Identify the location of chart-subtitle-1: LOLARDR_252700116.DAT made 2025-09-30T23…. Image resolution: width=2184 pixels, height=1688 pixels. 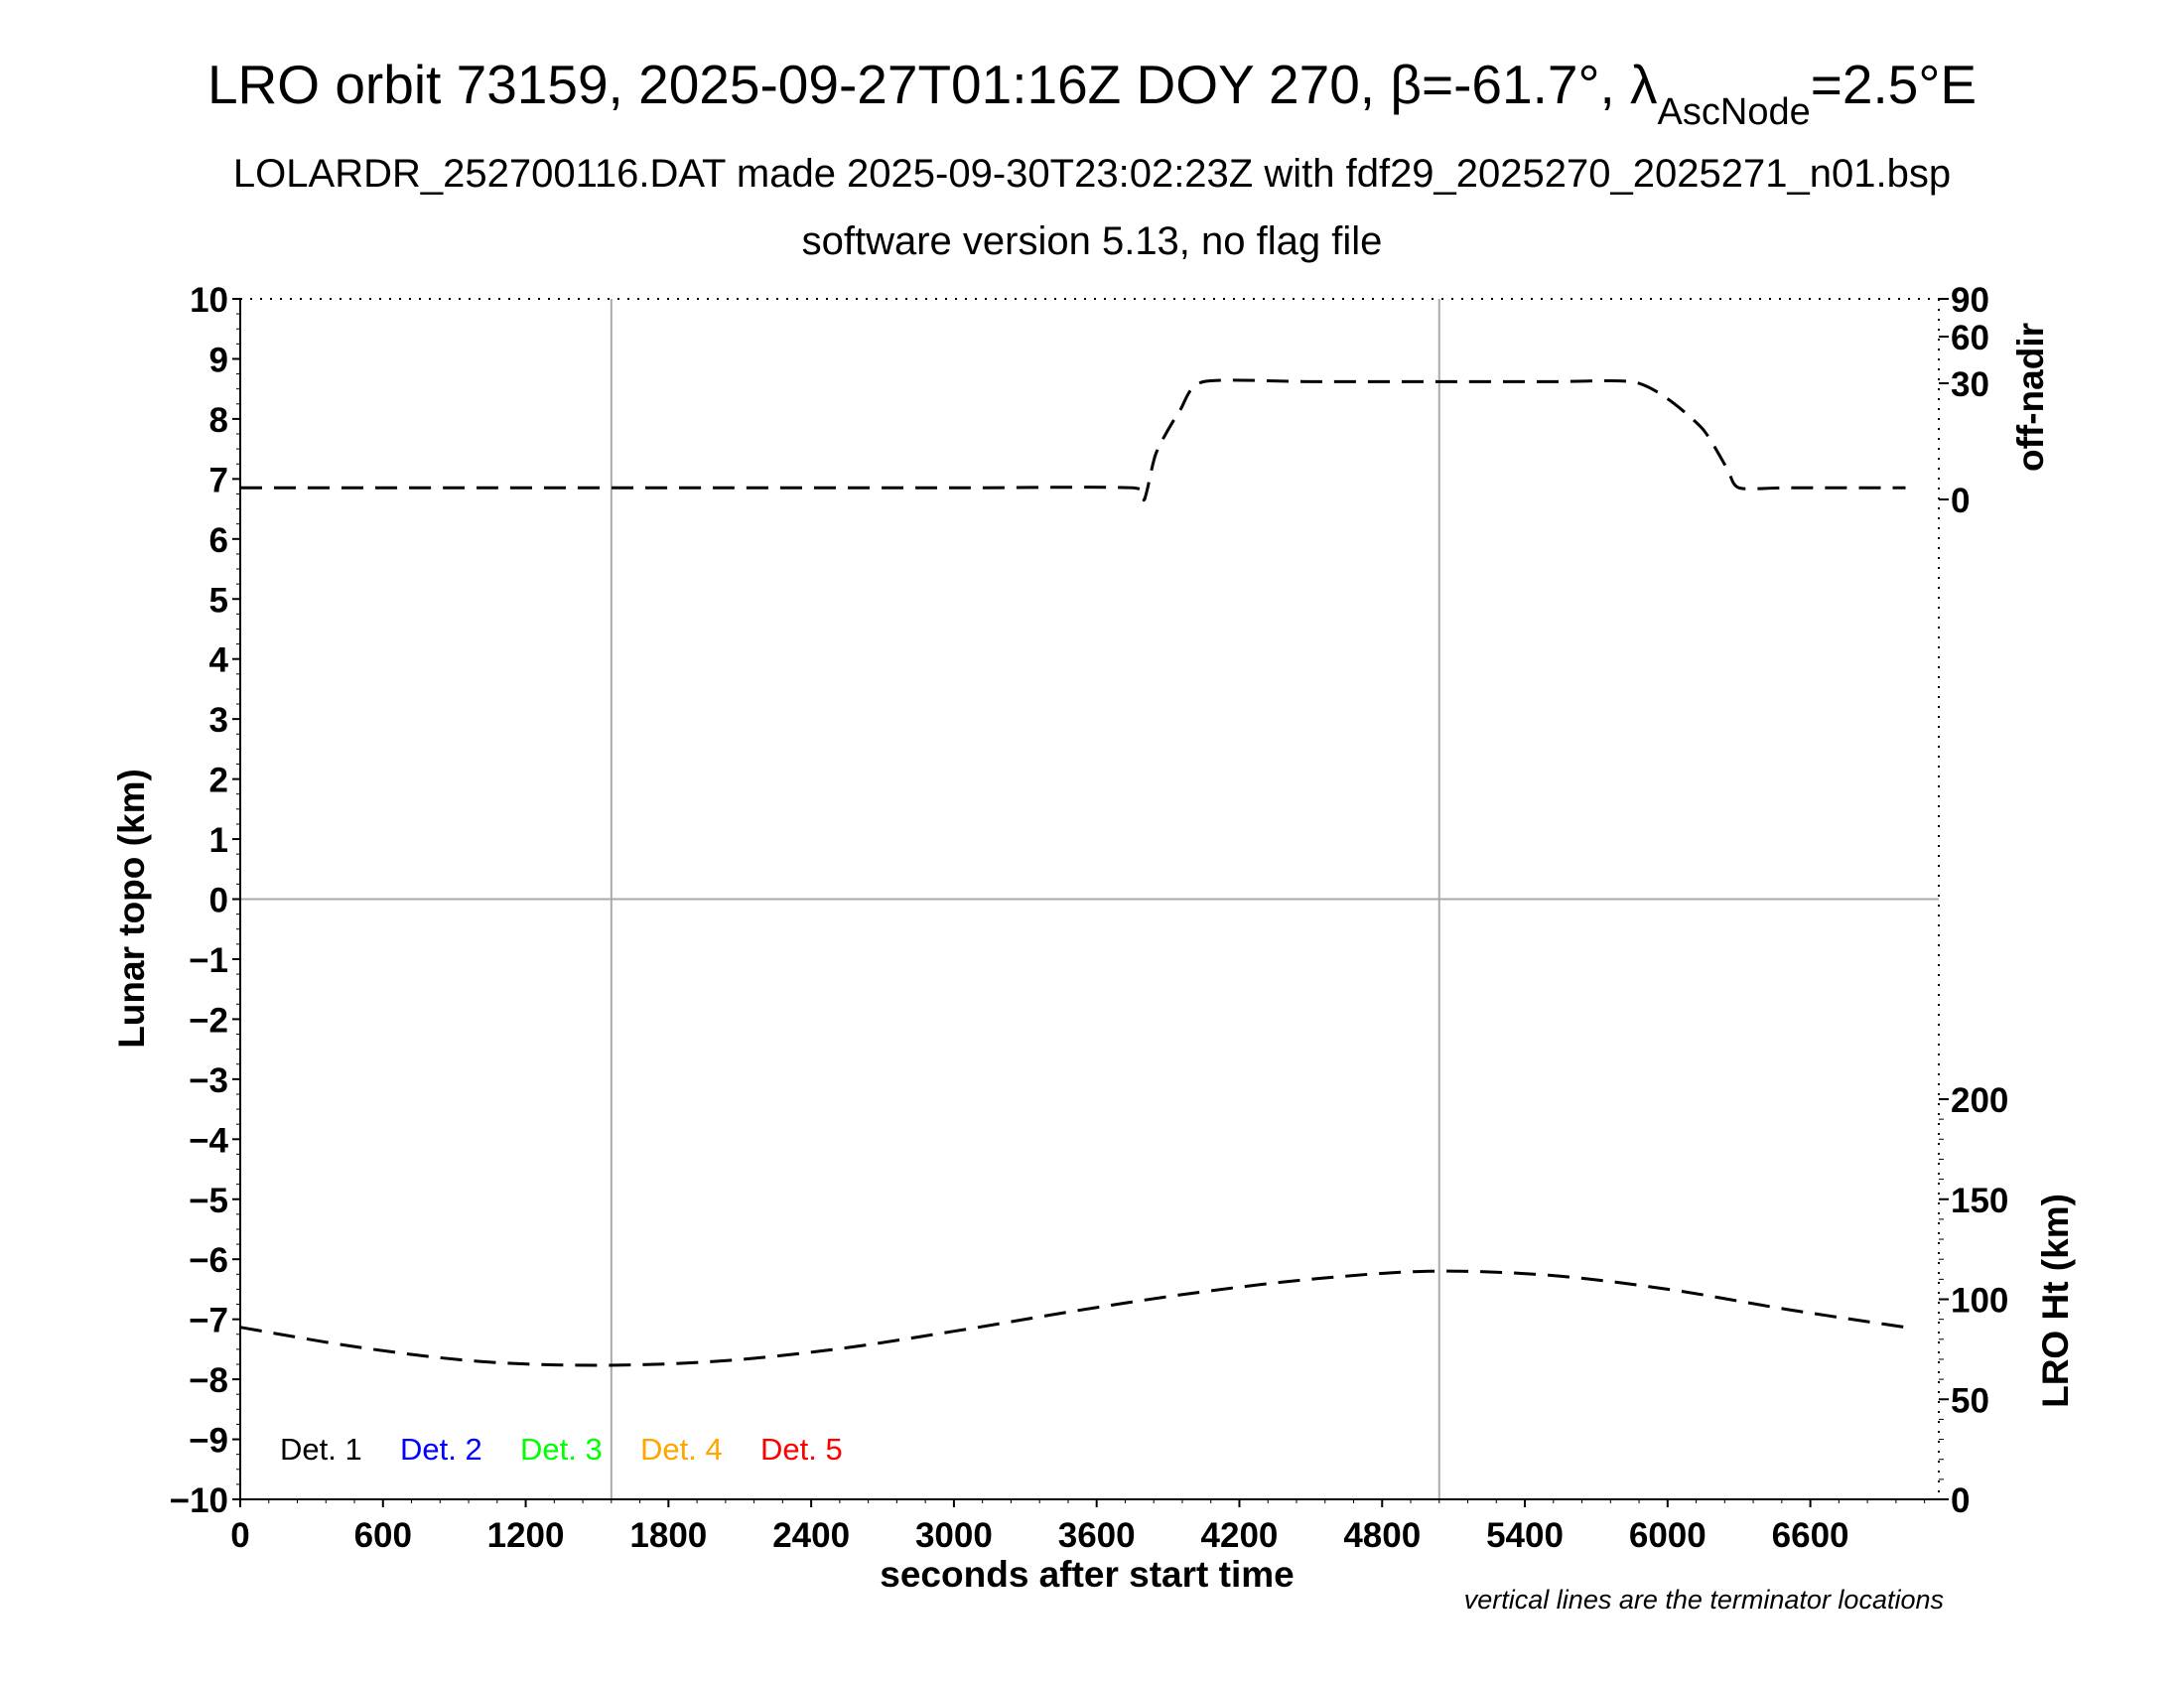
(1092, 174).